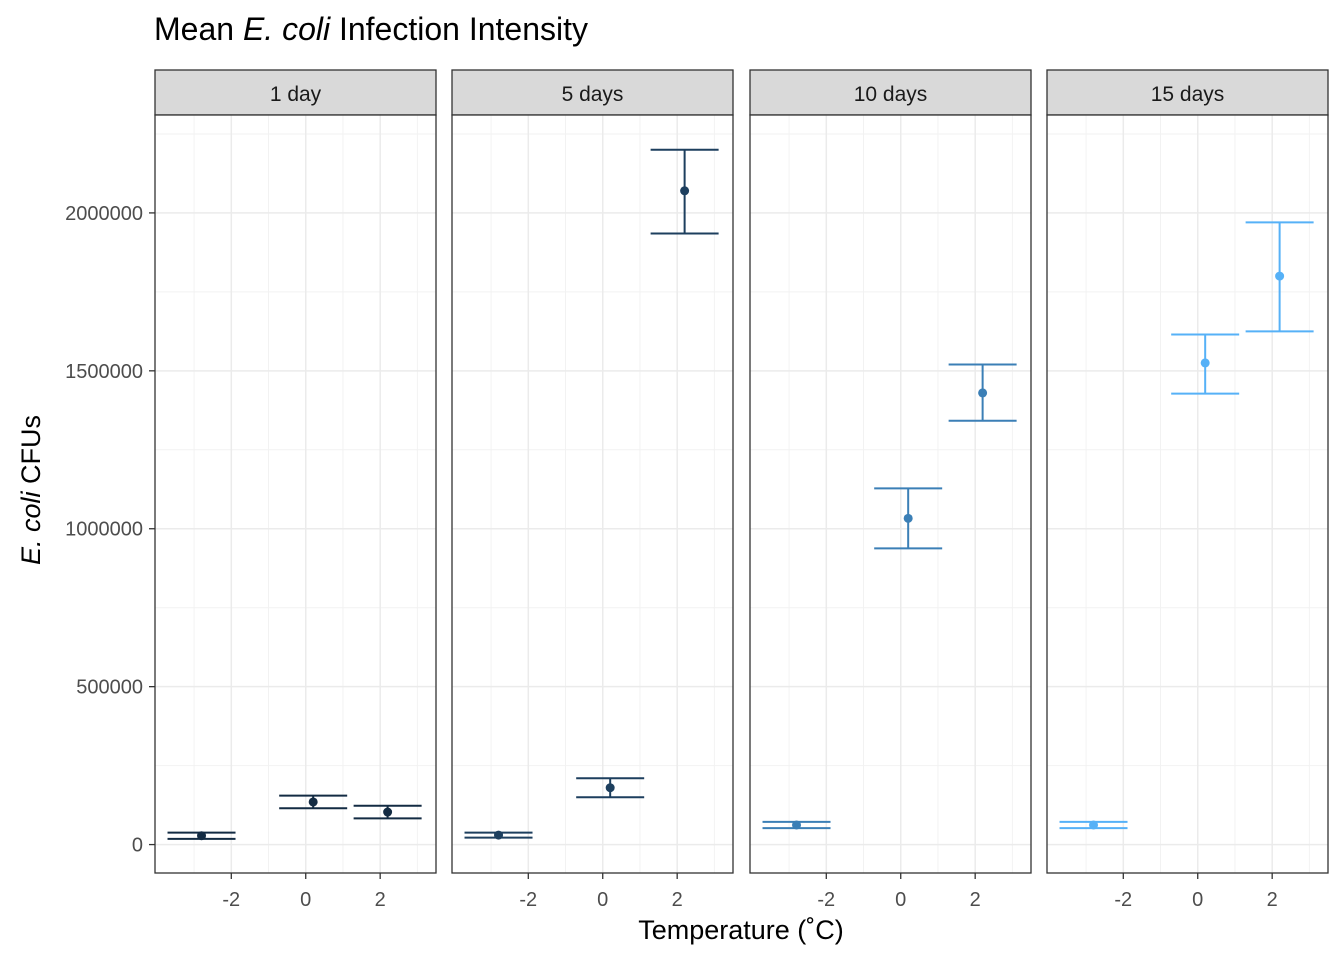 This screenshot has width=1344, height=960. I want to click on facet-strip-label: 5 days, so click(593, 94).